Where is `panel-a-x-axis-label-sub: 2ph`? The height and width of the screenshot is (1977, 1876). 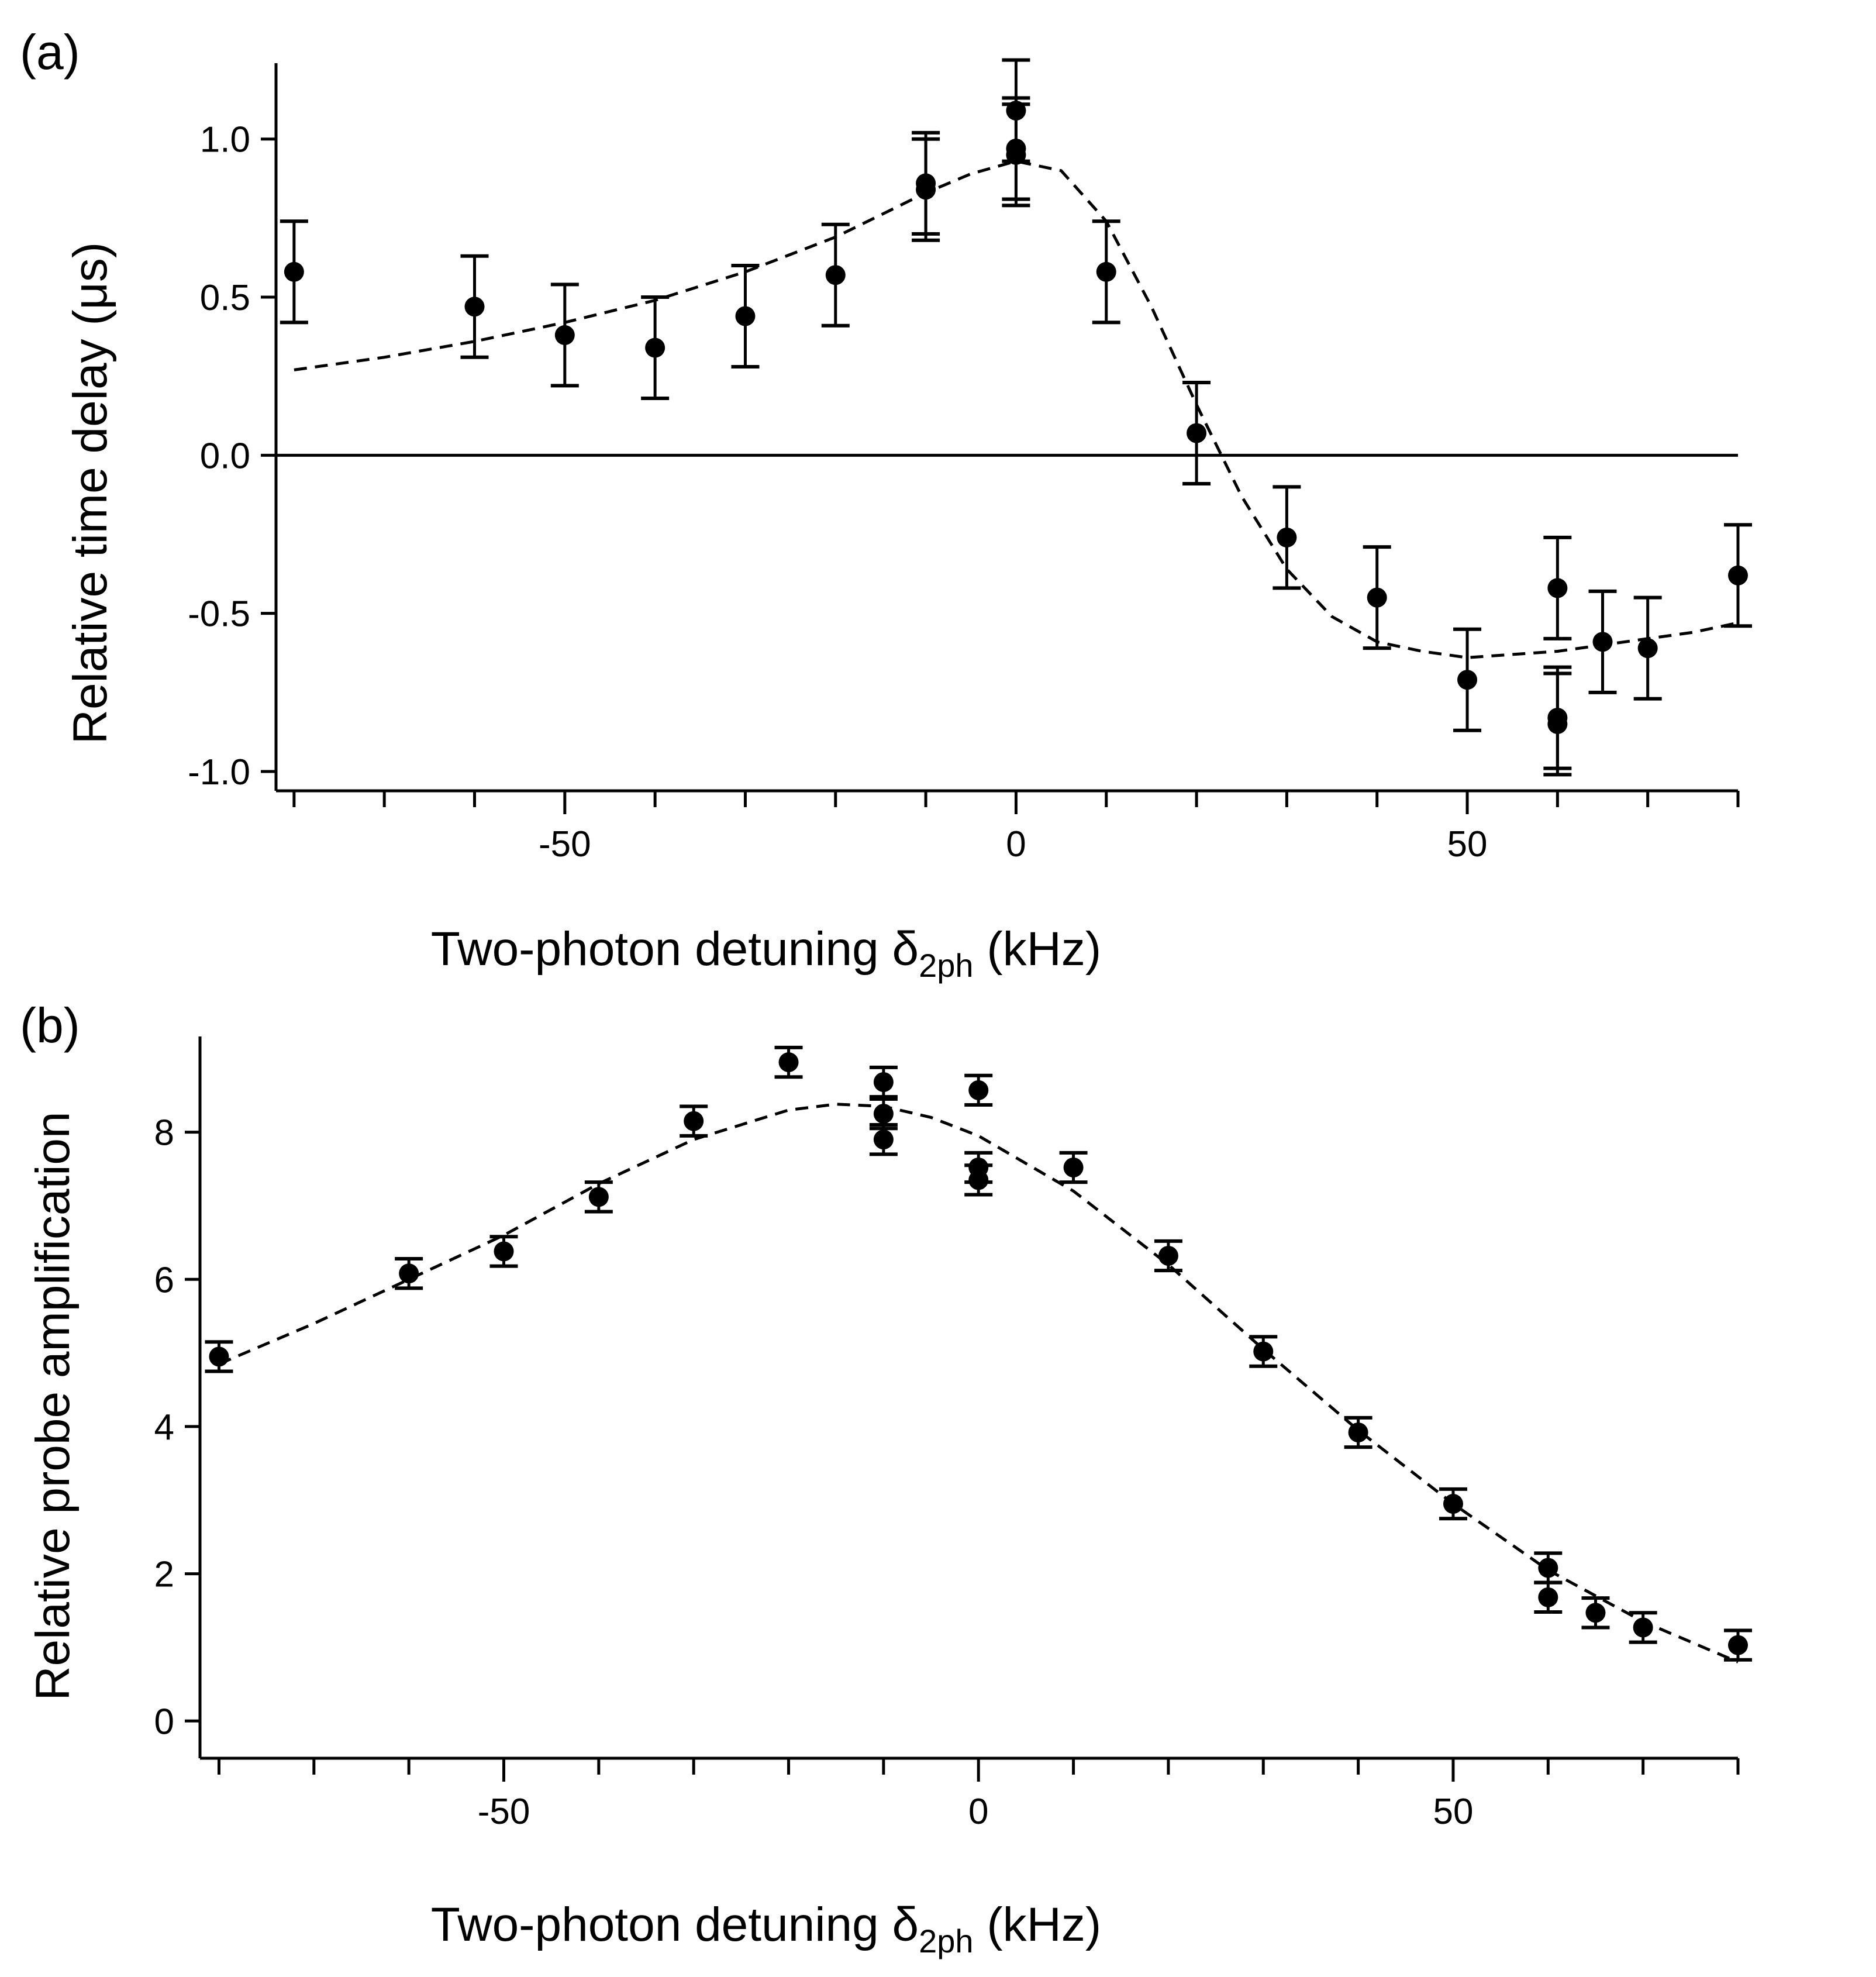
panel-a-x-axis-label-sub: 2ph is located at coordinates (946, 965).